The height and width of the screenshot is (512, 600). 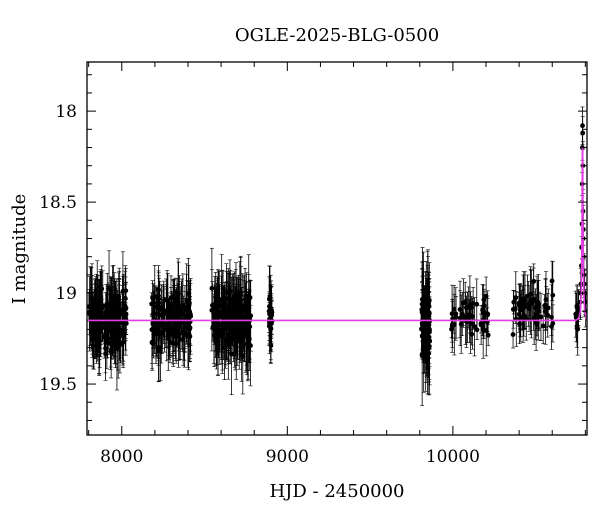 I want to click on y-axis-label: I magnitude, so click(x=19, y=249).